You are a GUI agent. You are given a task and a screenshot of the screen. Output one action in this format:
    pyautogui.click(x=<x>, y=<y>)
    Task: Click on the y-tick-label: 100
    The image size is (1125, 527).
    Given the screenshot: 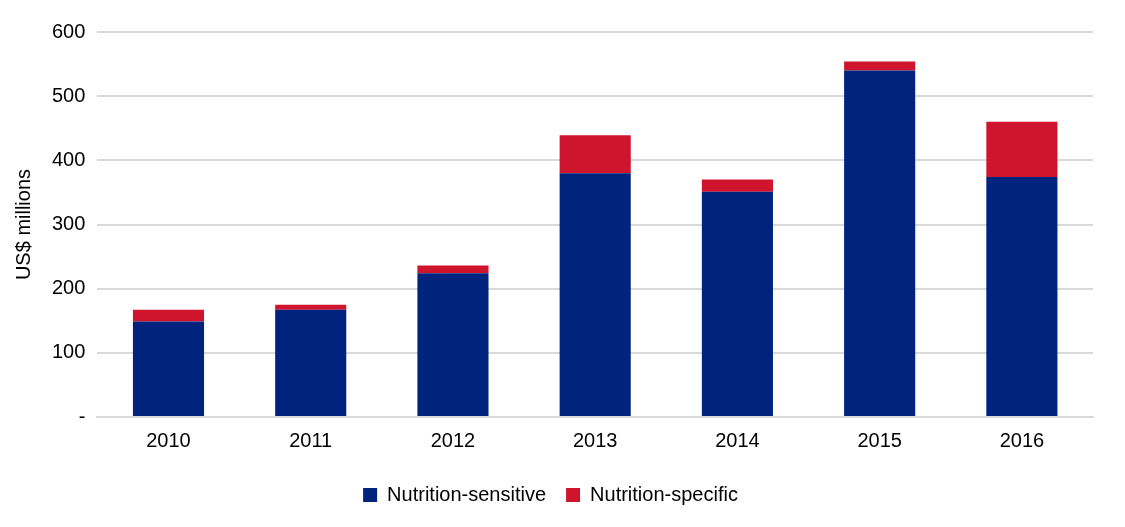 What is the action you would take?
    pyautogui.click(x=68, y=351)
    